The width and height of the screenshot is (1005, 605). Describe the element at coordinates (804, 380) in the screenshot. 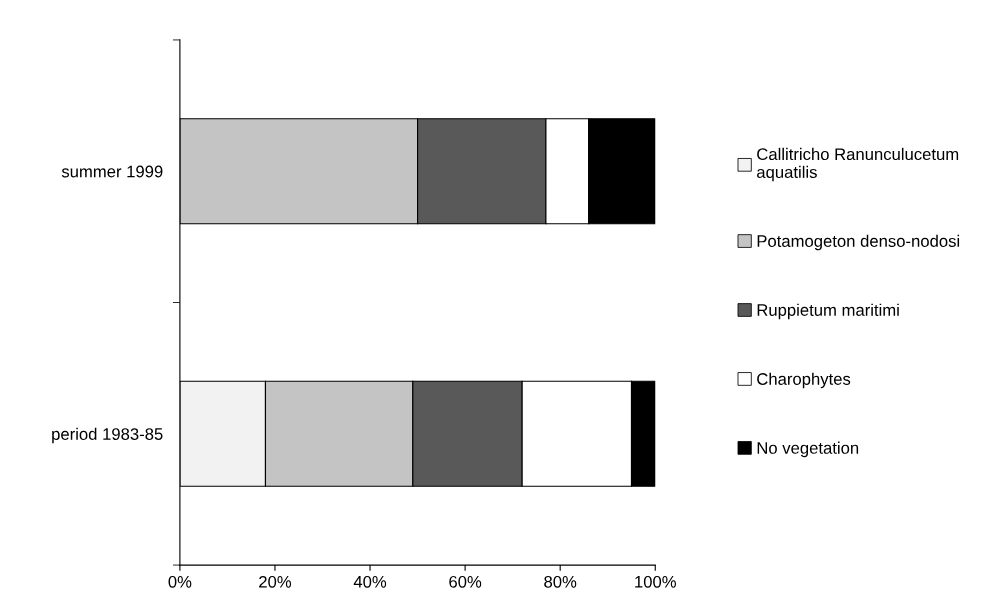

I see `legend-label: Charophytes` at that location.